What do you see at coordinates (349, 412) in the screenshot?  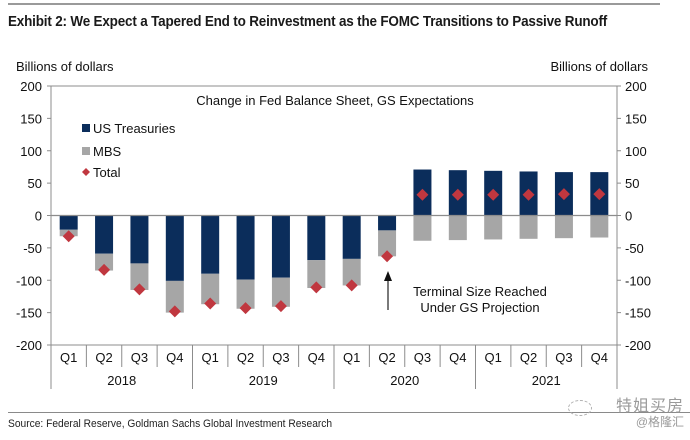 I see `bottom-rule` at bounding box center [349, 412].